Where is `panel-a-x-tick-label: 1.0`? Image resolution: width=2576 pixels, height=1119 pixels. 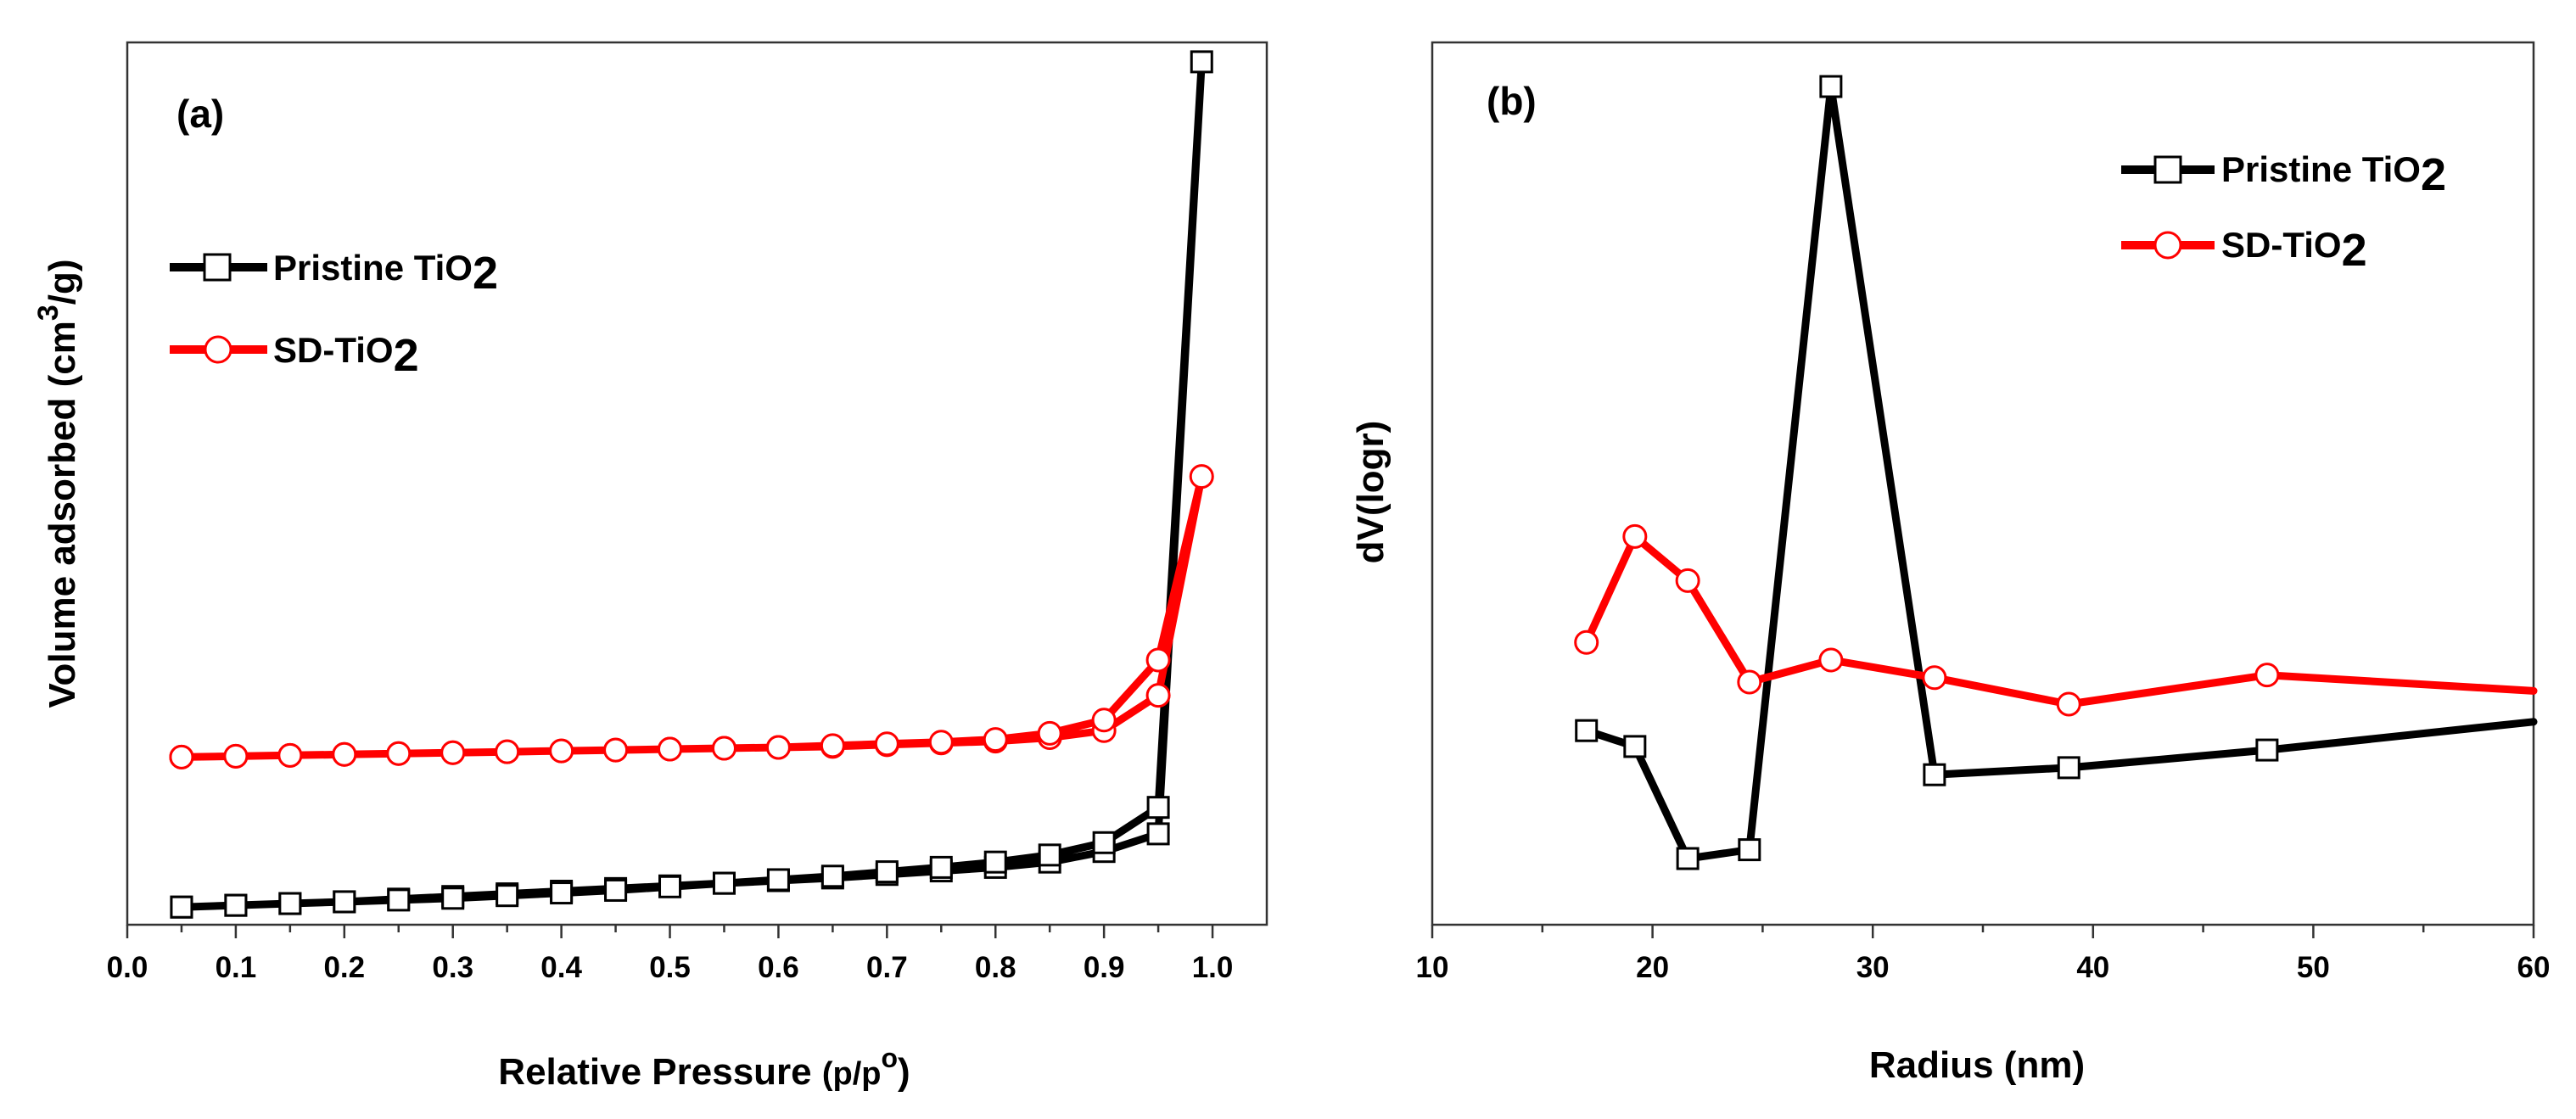
panel-a-x-tick-label: 1.0 is located at coordinates (1213, 967).